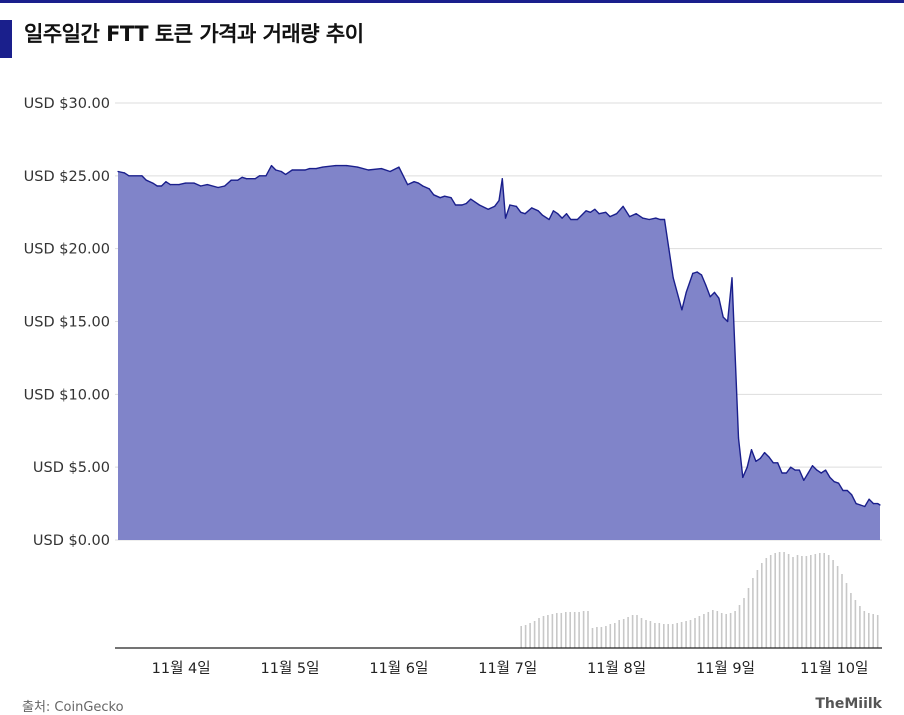 The image size is (904, 715). What do you see at coordinates (71, 541) in the screenshot?
I see `y-tick-label: USD $0.00` at bounding box center [71, 541].